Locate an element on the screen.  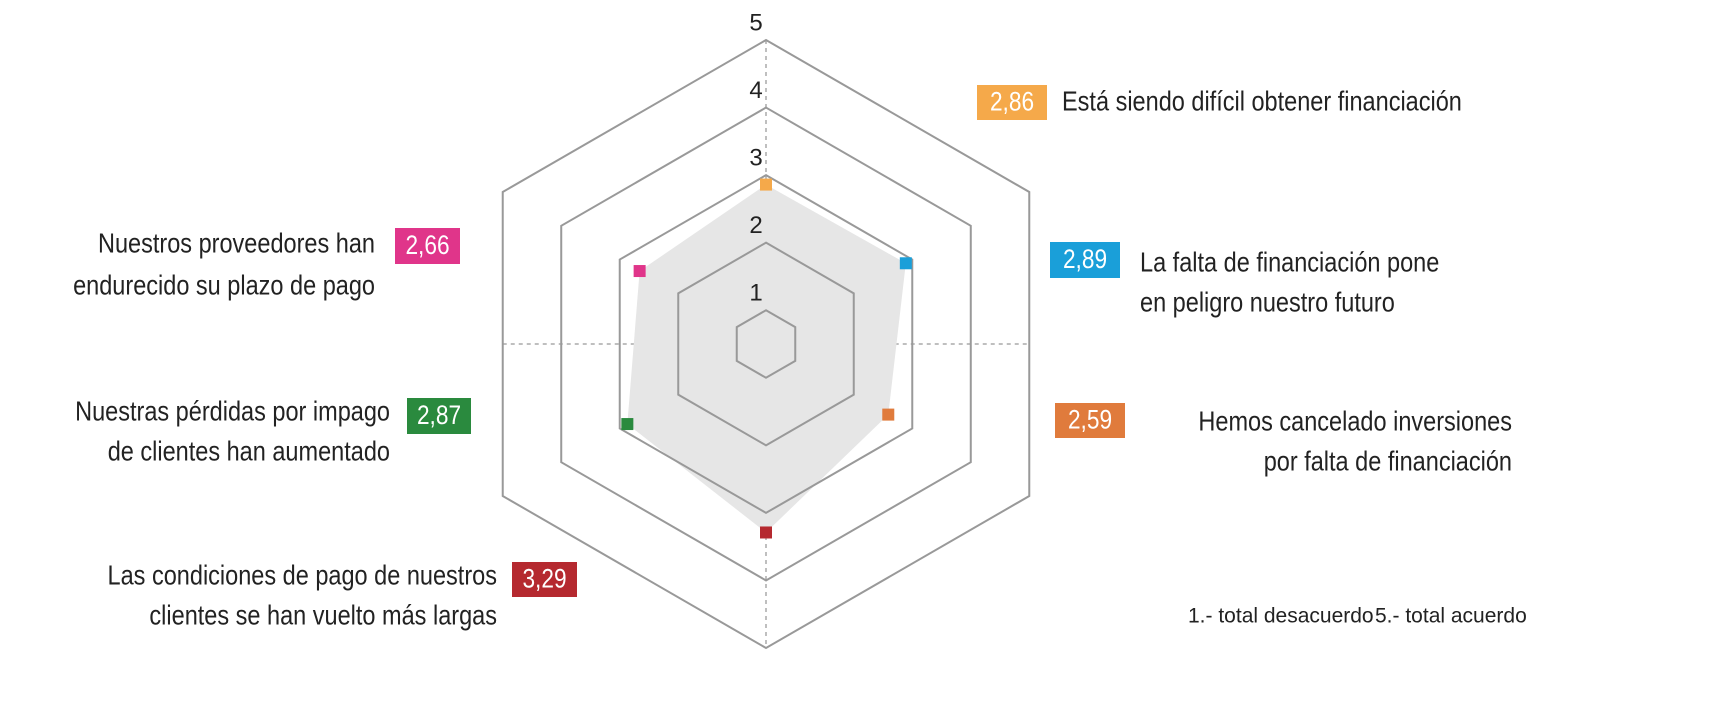
grid-ring is located at coordinates (766, 344).